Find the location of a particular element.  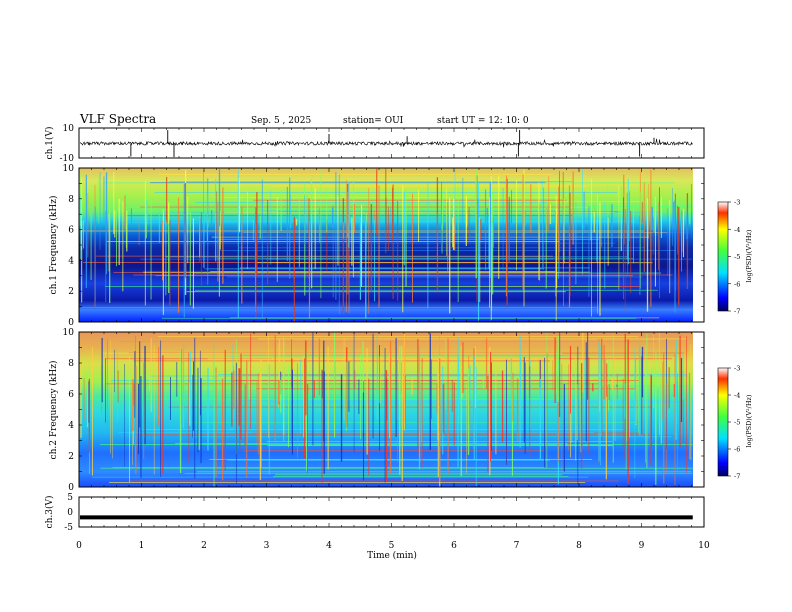

ch2-colorbar-ticks: -3 -4 -5 -6 -7 is located at coordinates (734, 423).